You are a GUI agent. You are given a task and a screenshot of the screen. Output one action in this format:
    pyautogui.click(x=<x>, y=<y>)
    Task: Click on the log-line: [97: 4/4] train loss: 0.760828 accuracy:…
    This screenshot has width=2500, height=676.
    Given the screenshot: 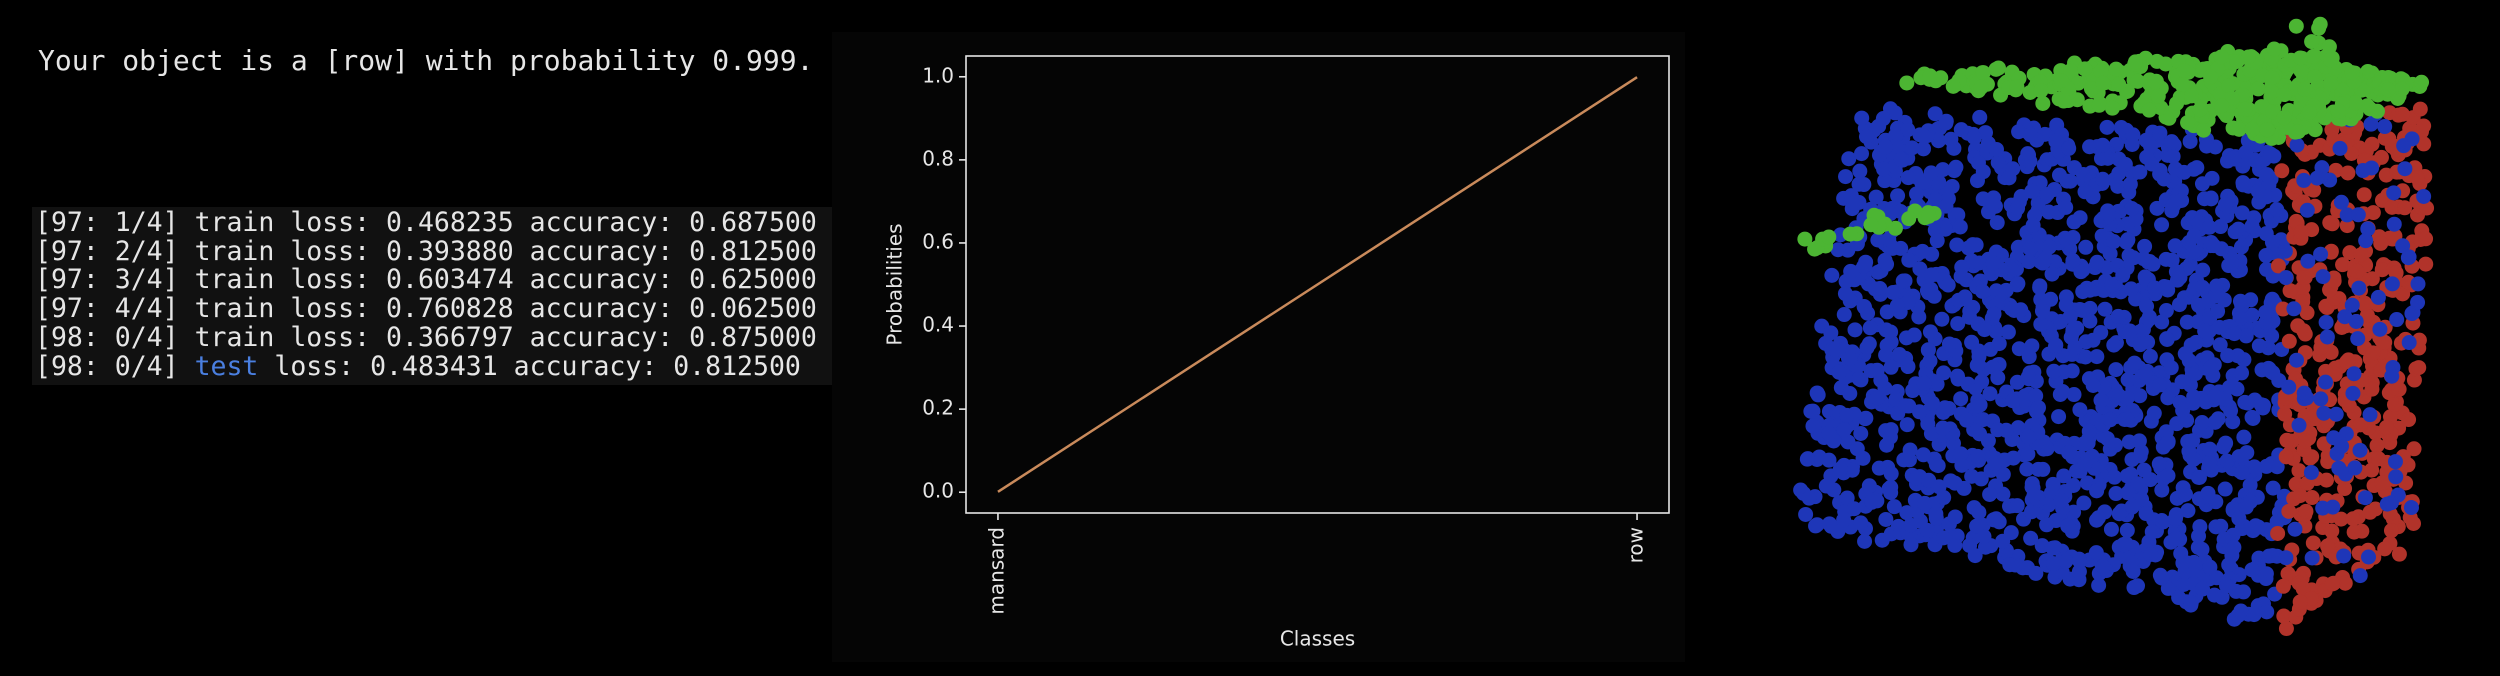 What is the action you would take?
    pyautogui.click(x=437, y=309)
    